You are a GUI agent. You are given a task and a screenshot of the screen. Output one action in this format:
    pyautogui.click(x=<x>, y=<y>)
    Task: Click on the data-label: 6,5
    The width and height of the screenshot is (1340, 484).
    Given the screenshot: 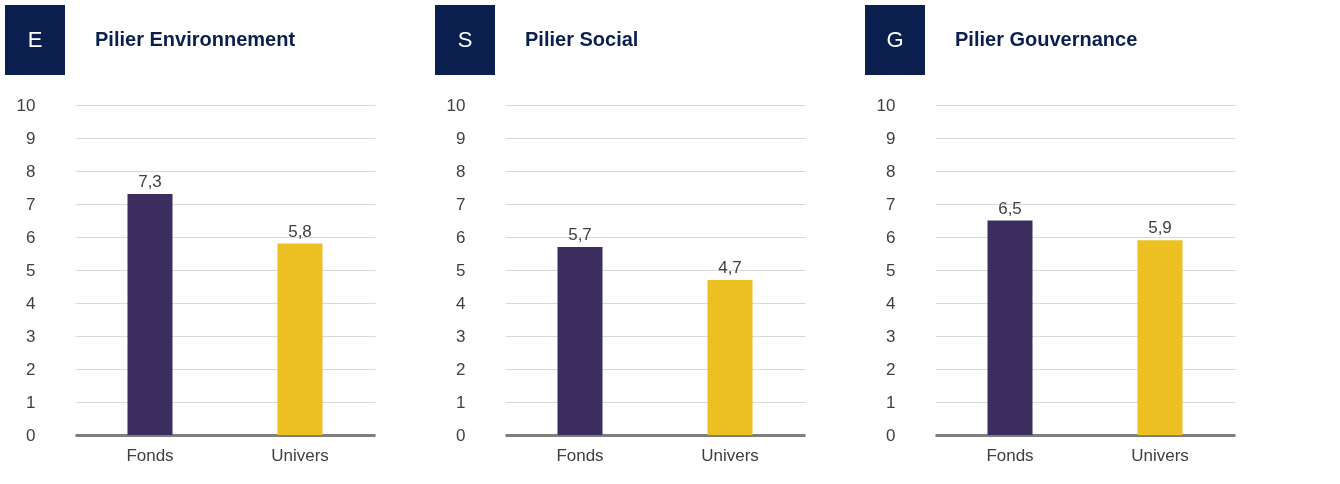 What is the action you would take?
    pyautogui.click(x=1010, y=208)
    